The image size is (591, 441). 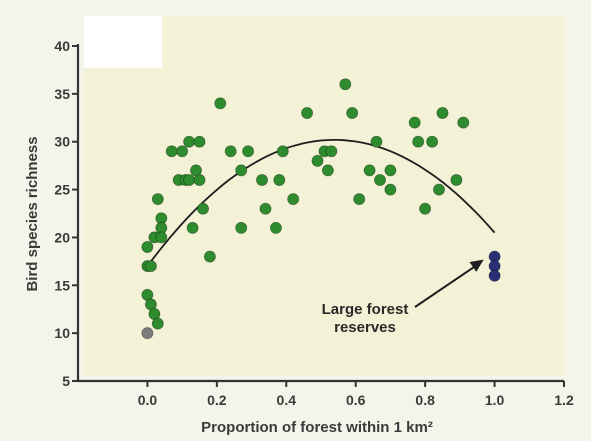 What do you see at coordinates (148, 400) in the screenshot?
I see `x-tick-label: 0.0` at bounding box center [148, 400].